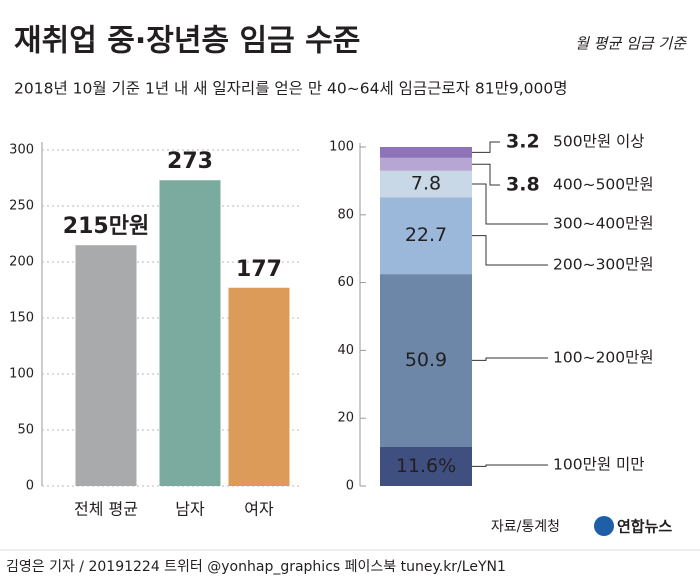  Describe the element at coordinates (603, 265) in the screenshot. I see `legend-label: 200~300만원` at that location.